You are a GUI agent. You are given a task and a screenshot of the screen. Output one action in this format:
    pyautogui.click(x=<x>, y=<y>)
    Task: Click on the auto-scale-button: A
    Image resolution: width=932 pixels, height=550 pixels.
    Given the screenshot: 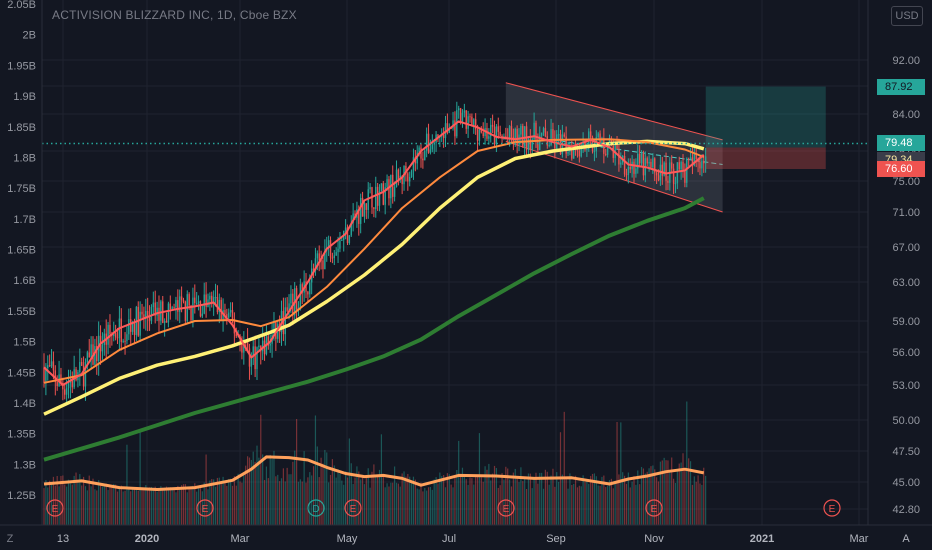 What is the action you would take?
    pyautogui.click(x=906, y=539)
    